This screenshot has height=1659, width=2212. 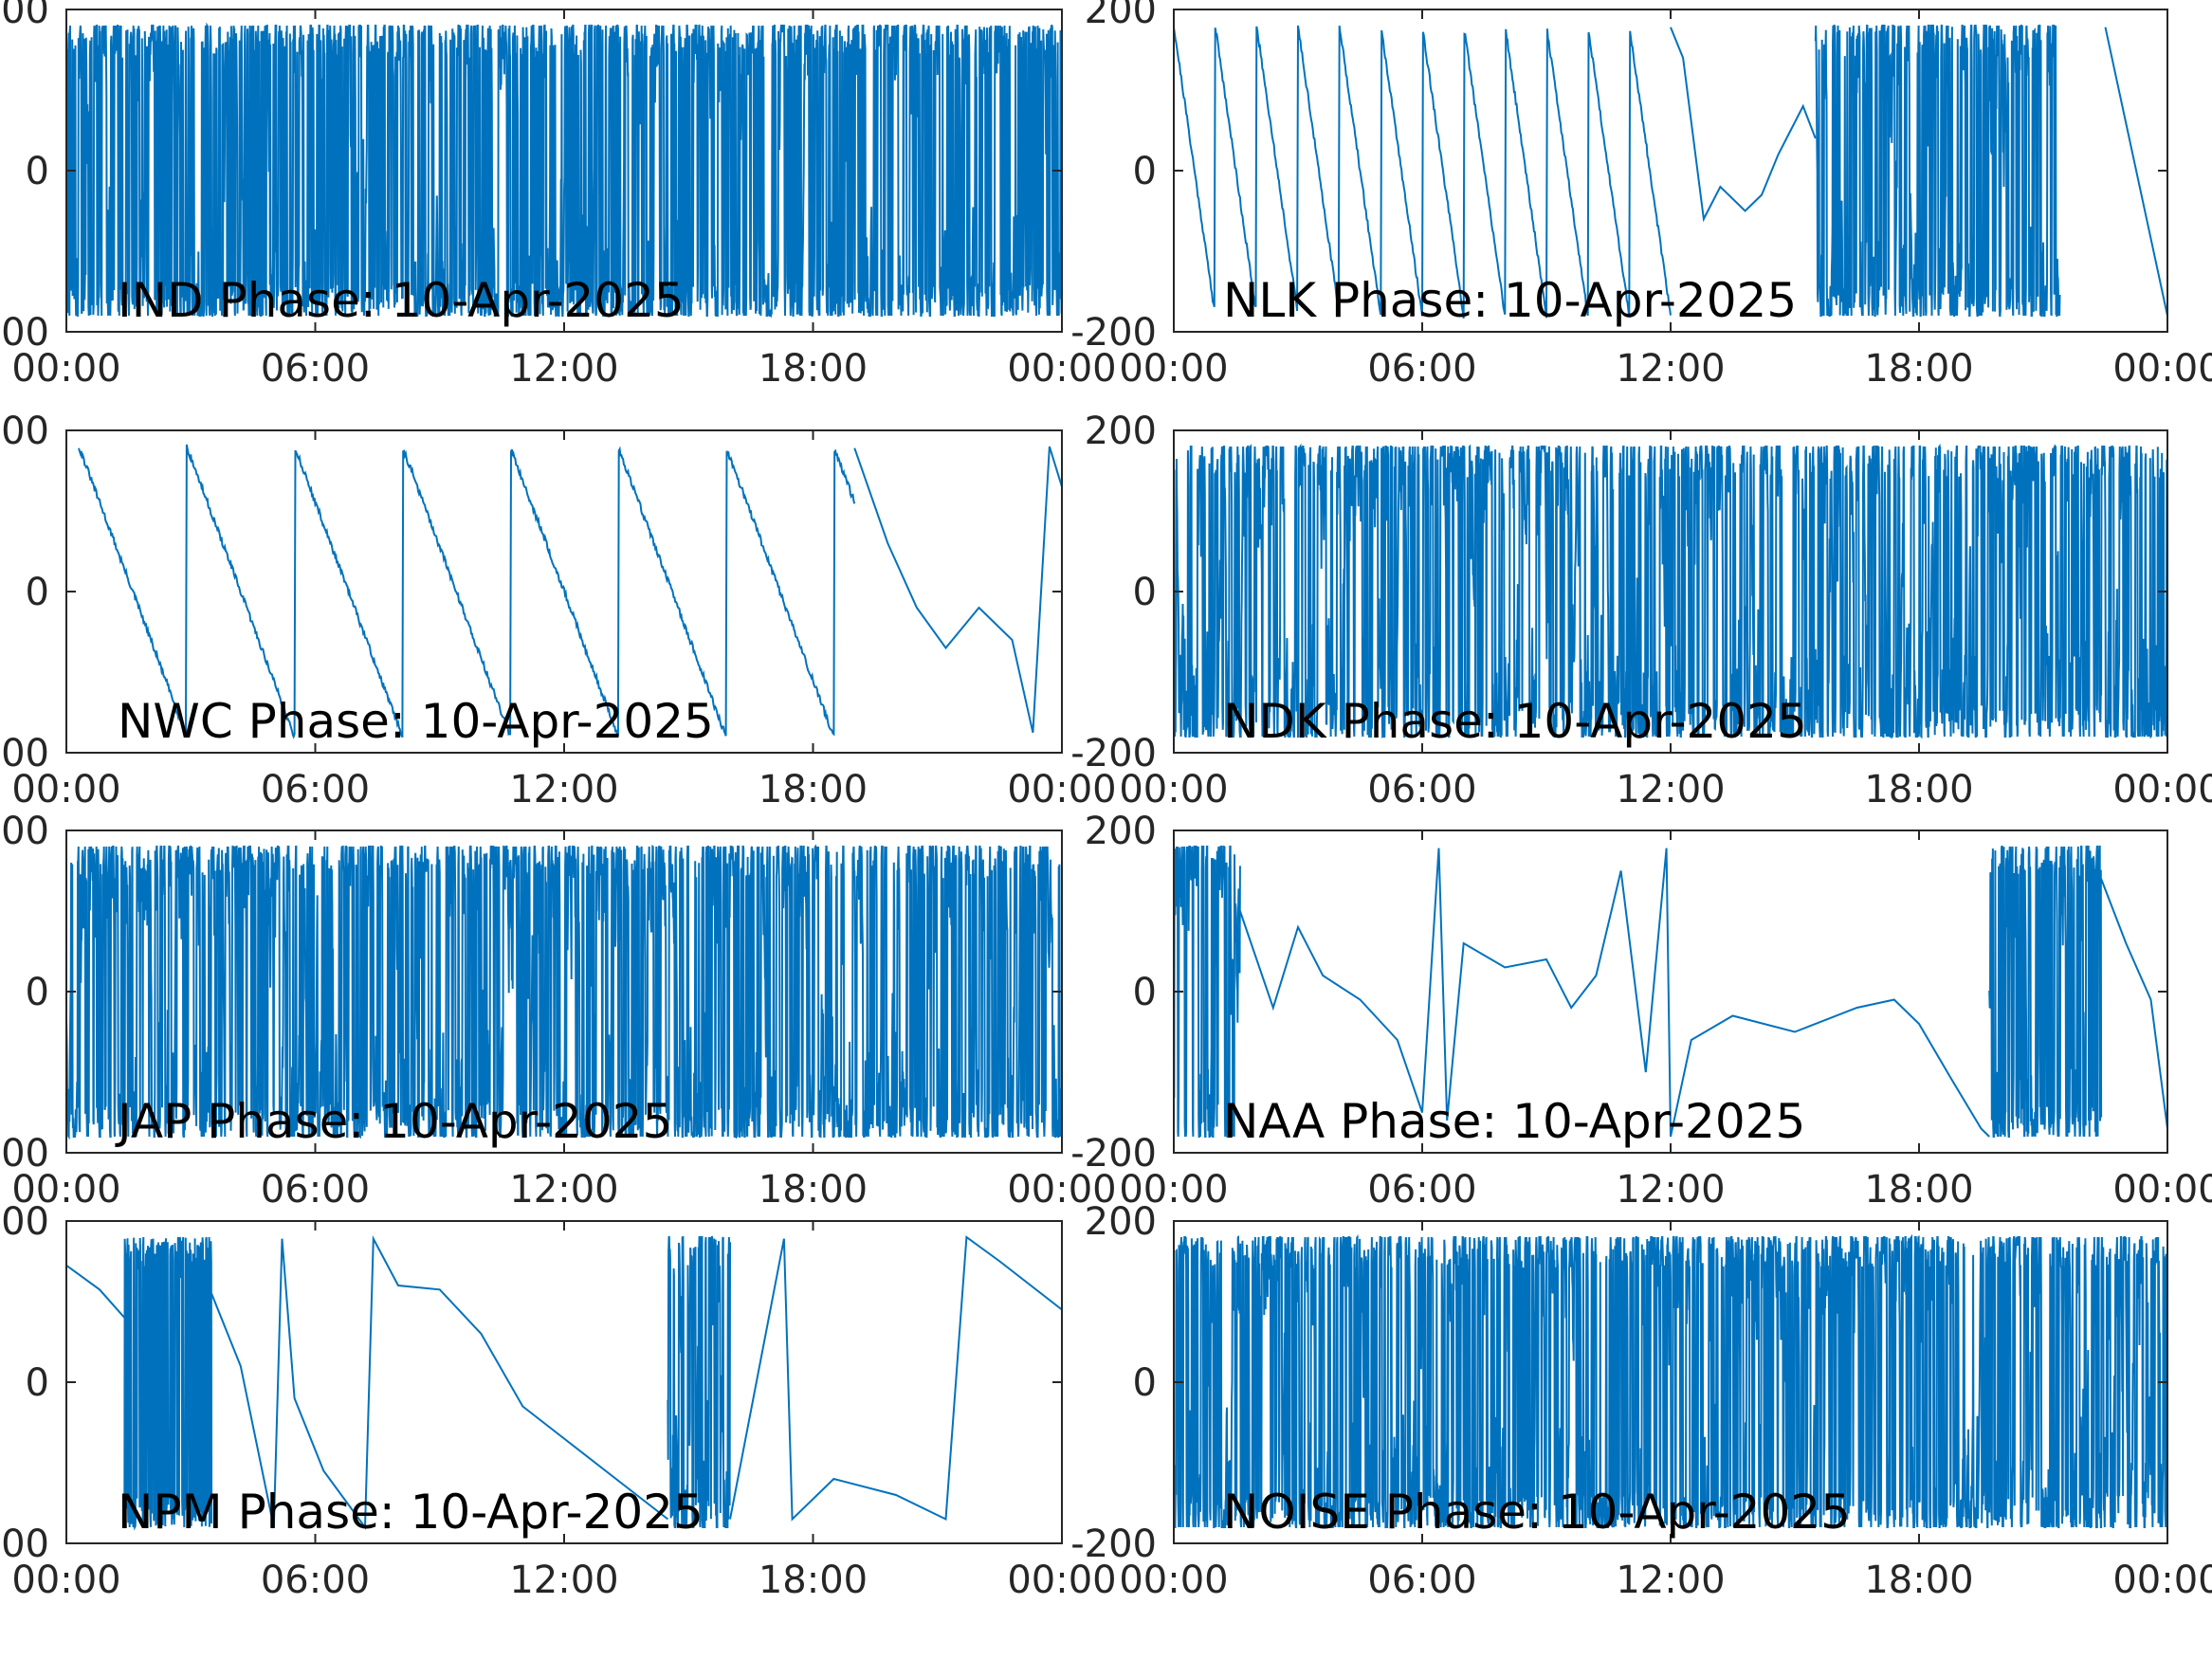 What do you see at coordinates (1145, 592) in the screenshot?
I see `panel-ndk-plot-y-tick-label: 0` at bounding box center [1145, 592].